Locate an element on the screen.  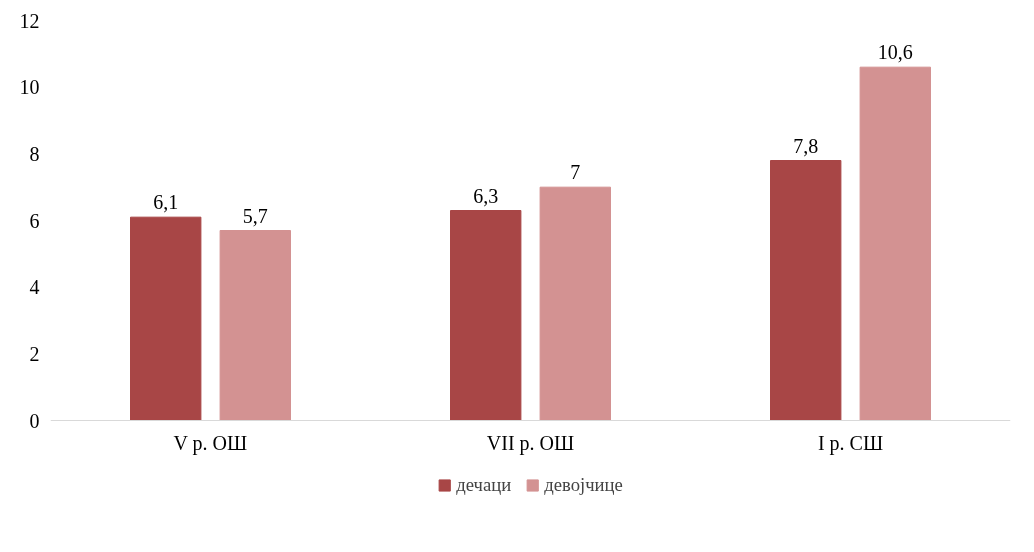
x-tick-label: V р. ОШ is located at coordinates (210, 443).